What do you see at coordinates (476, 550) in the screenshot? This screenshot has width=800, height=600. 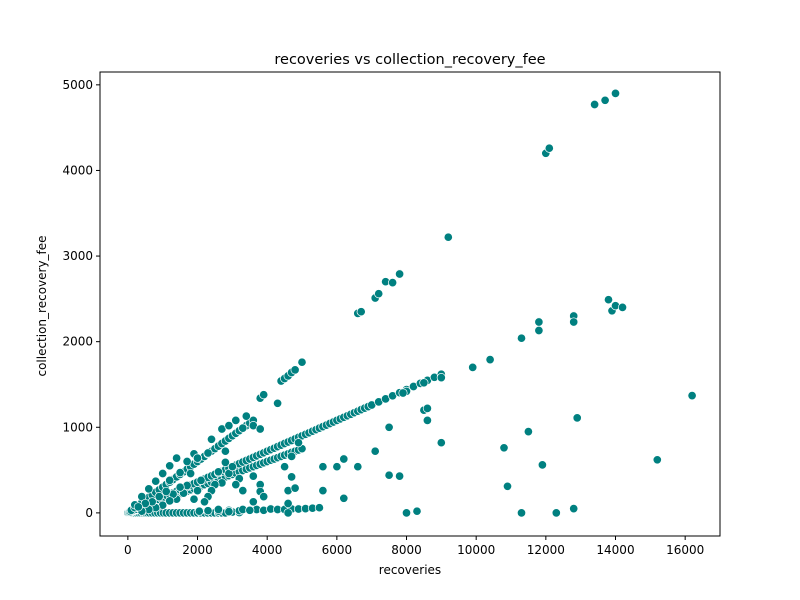 I see `x-tick-label: 10000` at bounding box center [476, 550].